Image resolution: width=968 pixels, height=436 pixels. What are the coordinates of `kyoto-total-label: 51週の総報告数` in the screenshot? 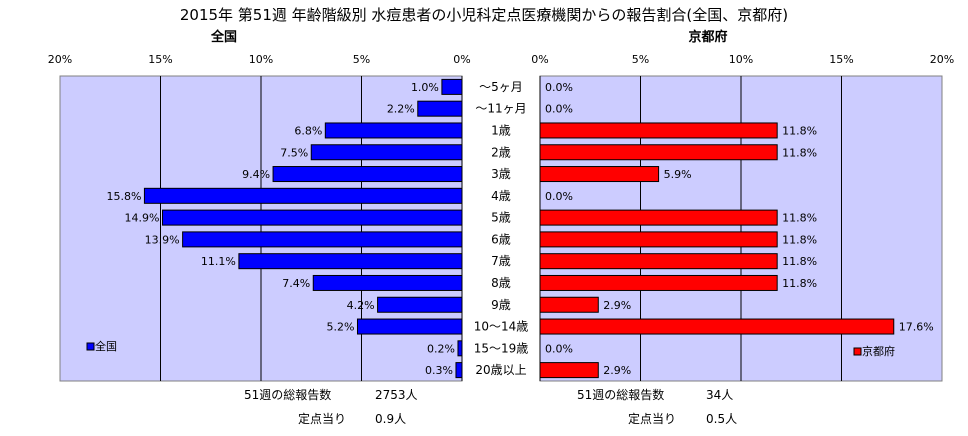 It's located at (621, 395).